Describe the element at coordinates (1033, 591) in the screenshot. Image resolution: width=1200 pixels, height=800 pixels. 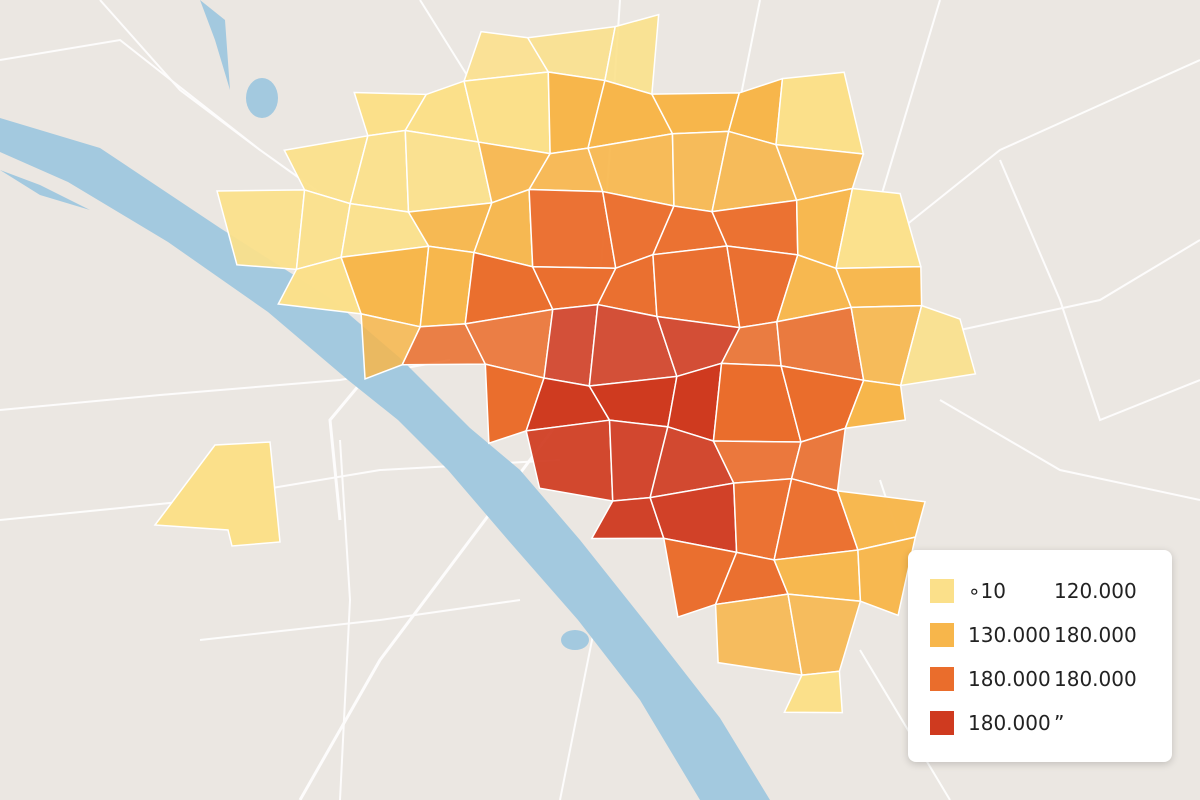
I see `legend-item: ∘10 120.000` at that location.